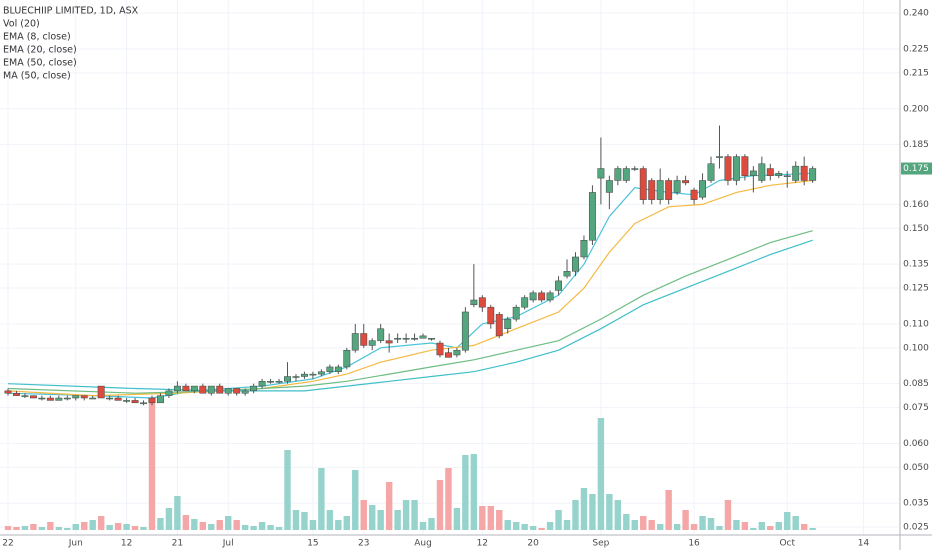  Describe the element at coordinates (916, 275) in the screenshot. I see `price-axis-bg` at that location.